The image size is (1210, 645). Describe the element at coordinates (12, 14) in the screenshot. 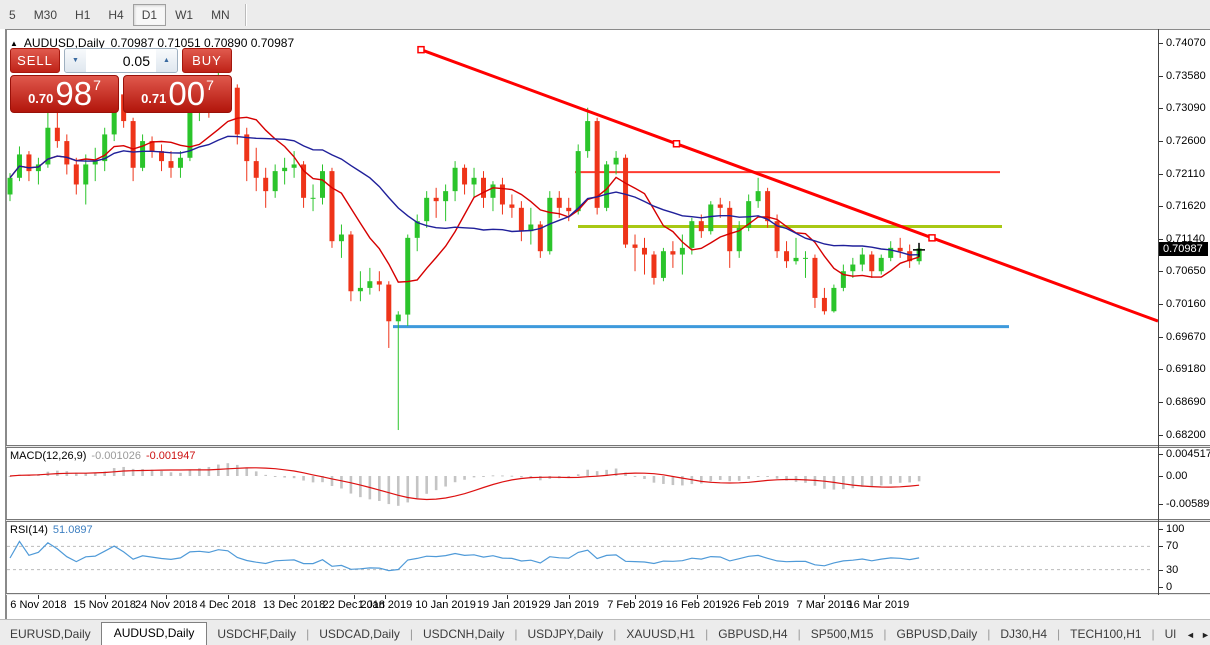

I see `period-button-5: 5` at that location.